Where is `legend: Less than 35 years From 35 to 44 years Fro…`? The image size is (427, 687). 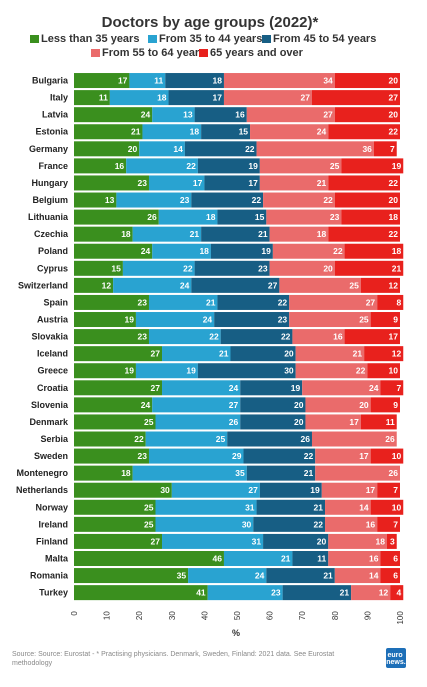 legend: Less than 35 years From 35 to 44 years Fro… is located at coordinates (203, 46).